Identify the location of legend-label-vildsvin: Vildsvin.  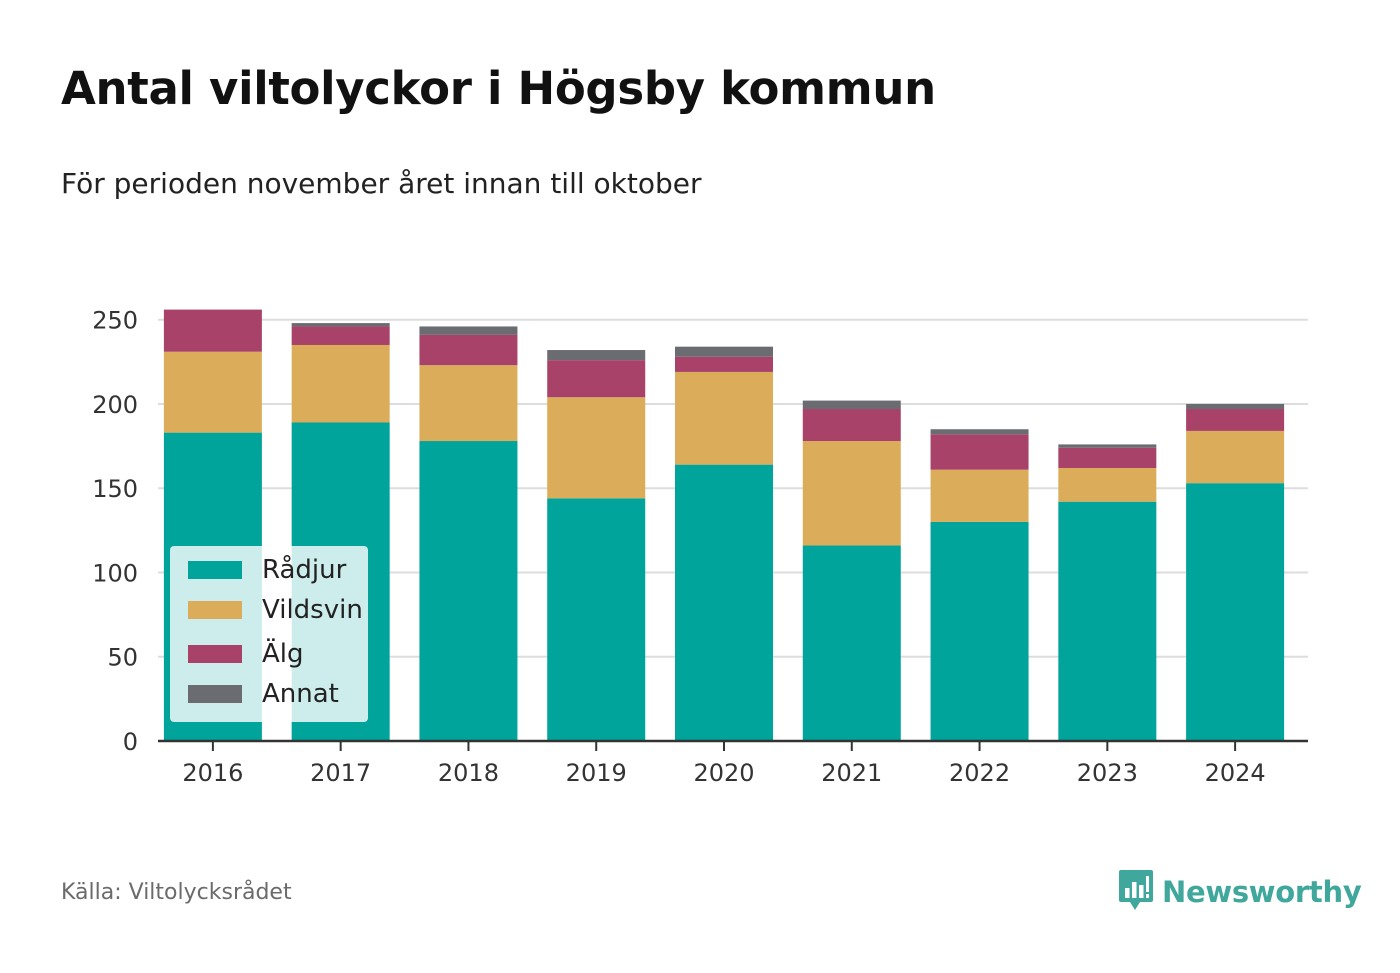
(312, 610).